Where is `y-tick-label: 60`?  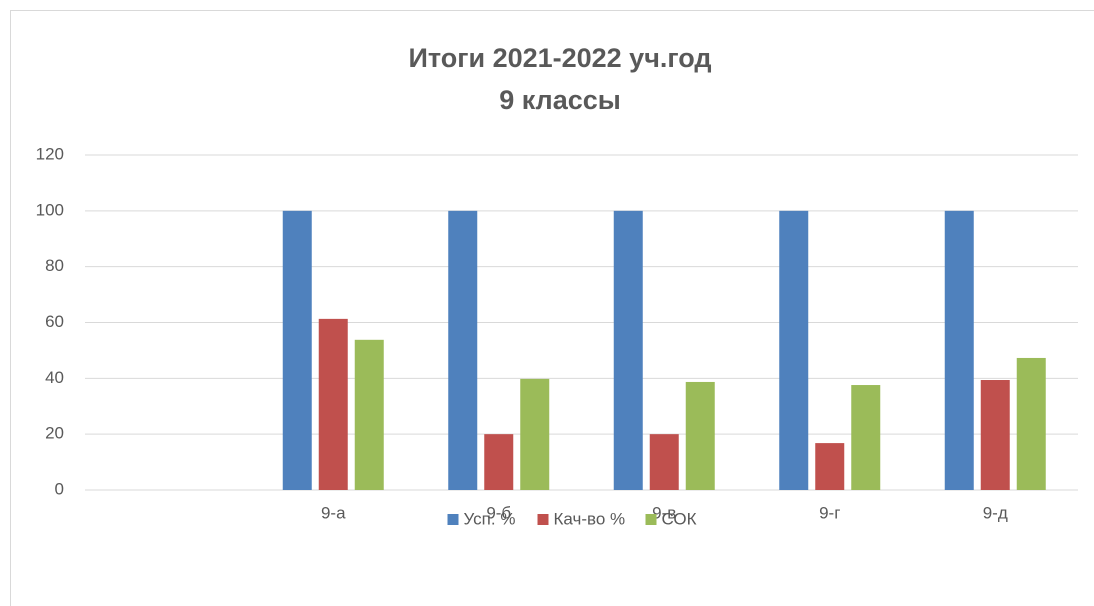
y-tick-label: 60 is located at coordinates (54, 321).